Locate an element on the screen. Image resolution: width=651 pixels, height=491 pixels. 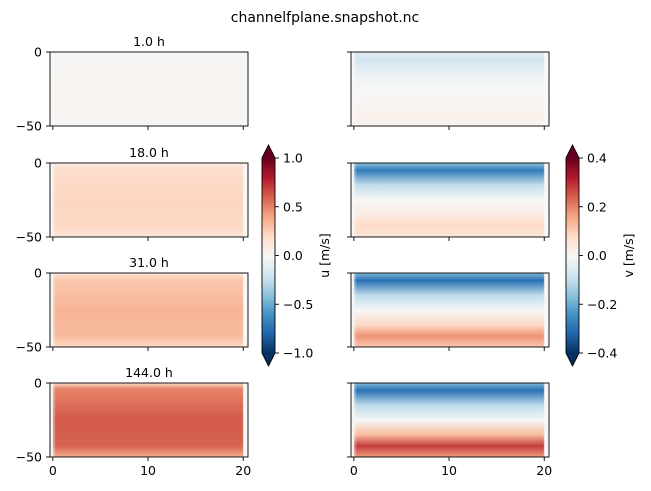
u-panel-2: 18.0 h 0 −50 is located at coordinates (132, 195).